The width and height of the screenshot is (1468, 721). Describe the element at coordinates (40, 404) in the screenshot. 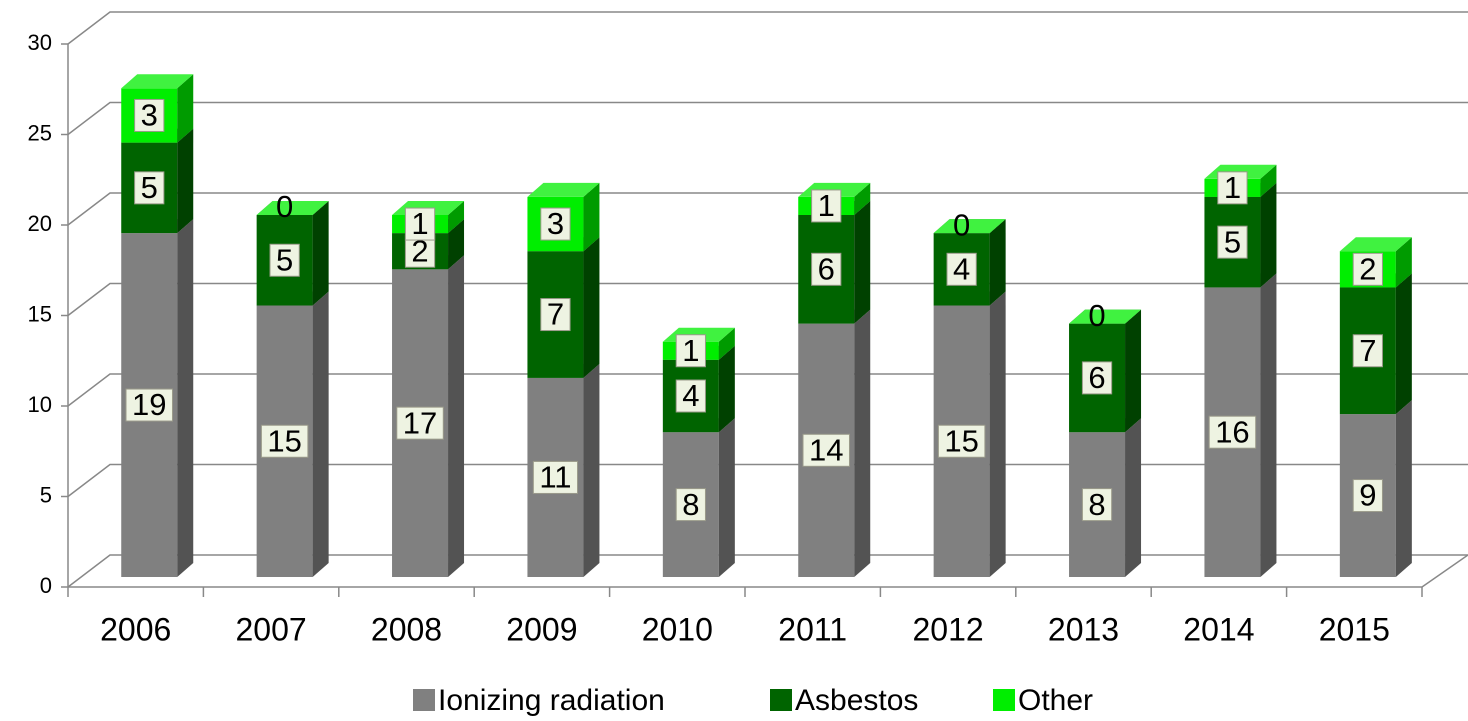

I see `y-tick-label: 10` at that location.